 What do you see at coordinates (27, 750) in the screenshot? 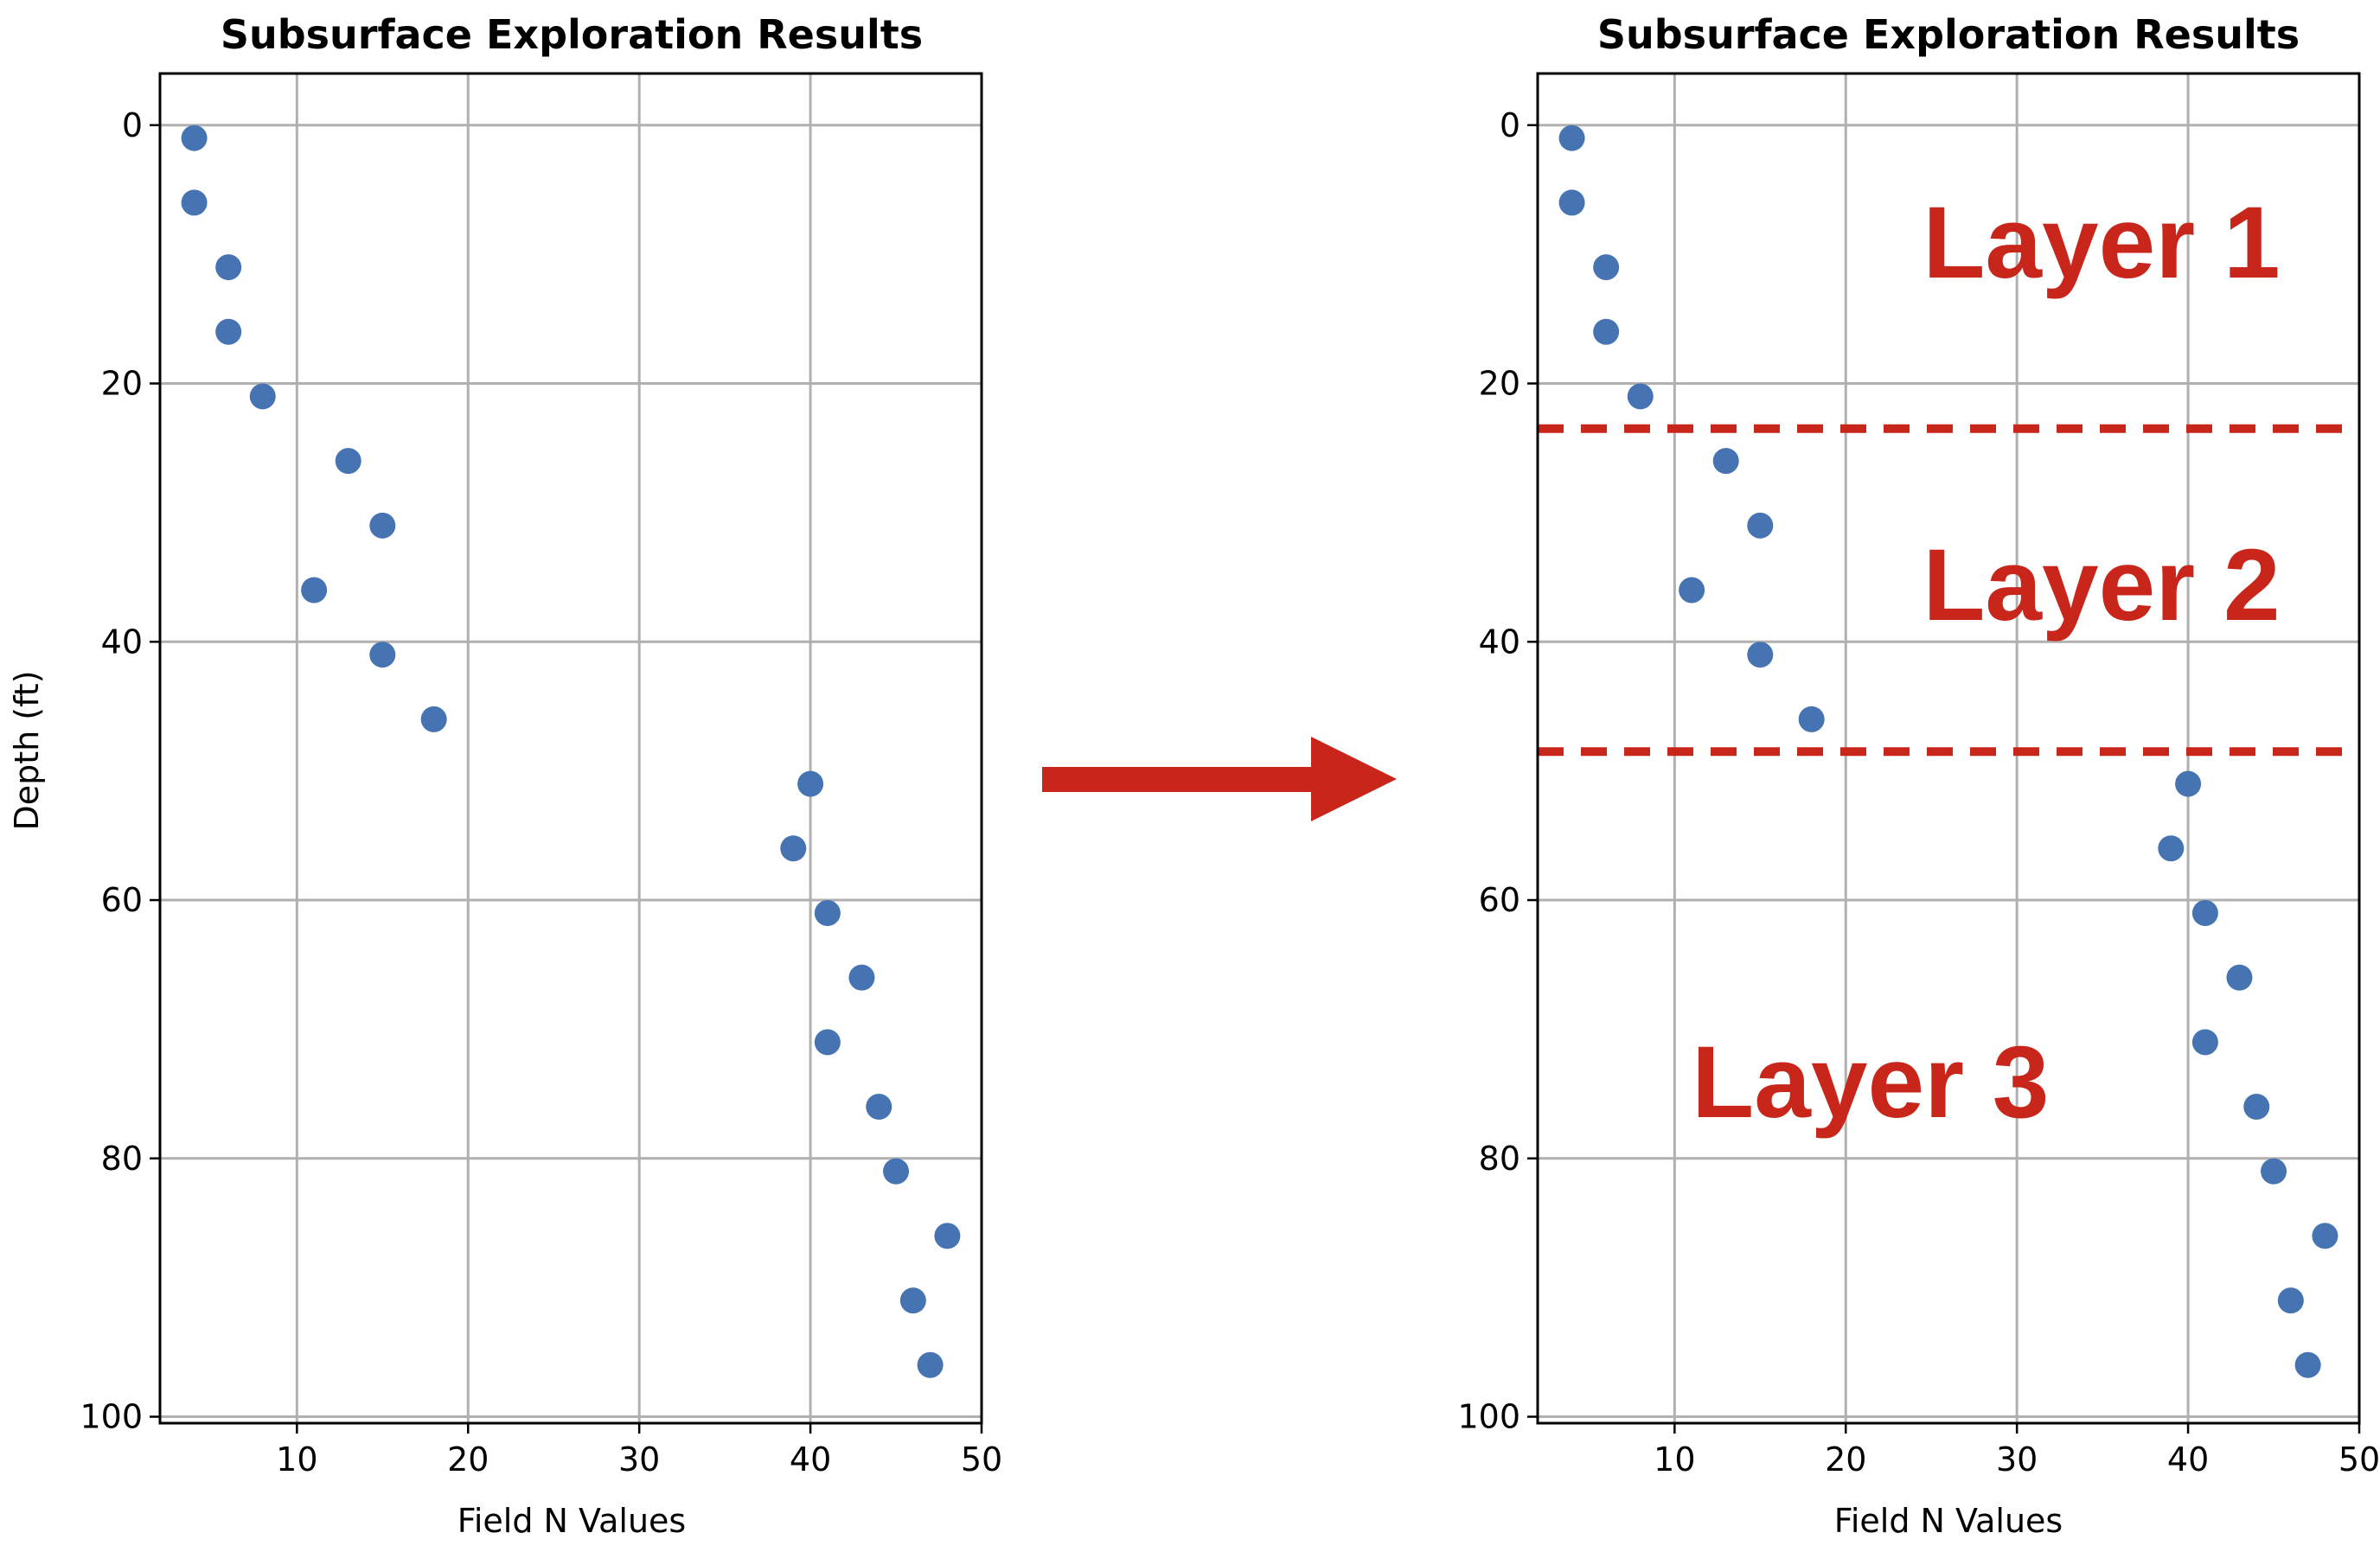
I see `y-axis-label: Depth (ft)` at bounding box center [27, 750].